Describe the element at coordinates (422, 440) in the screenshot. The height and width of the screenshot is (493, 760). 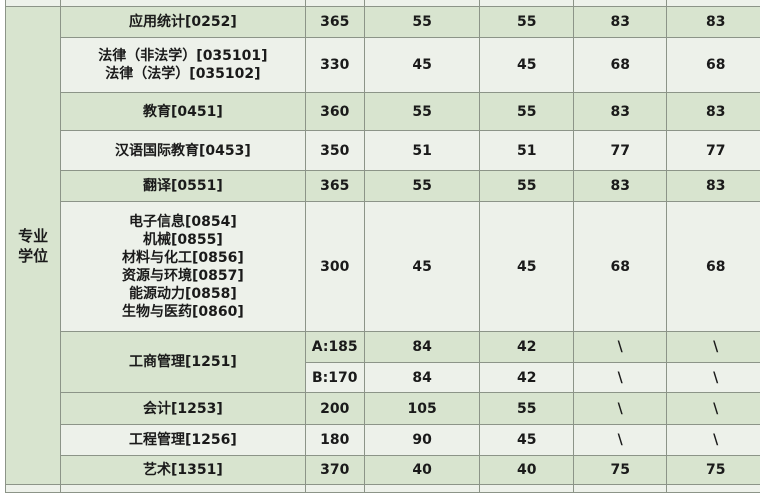
I see `score-c1: 90` at that location.